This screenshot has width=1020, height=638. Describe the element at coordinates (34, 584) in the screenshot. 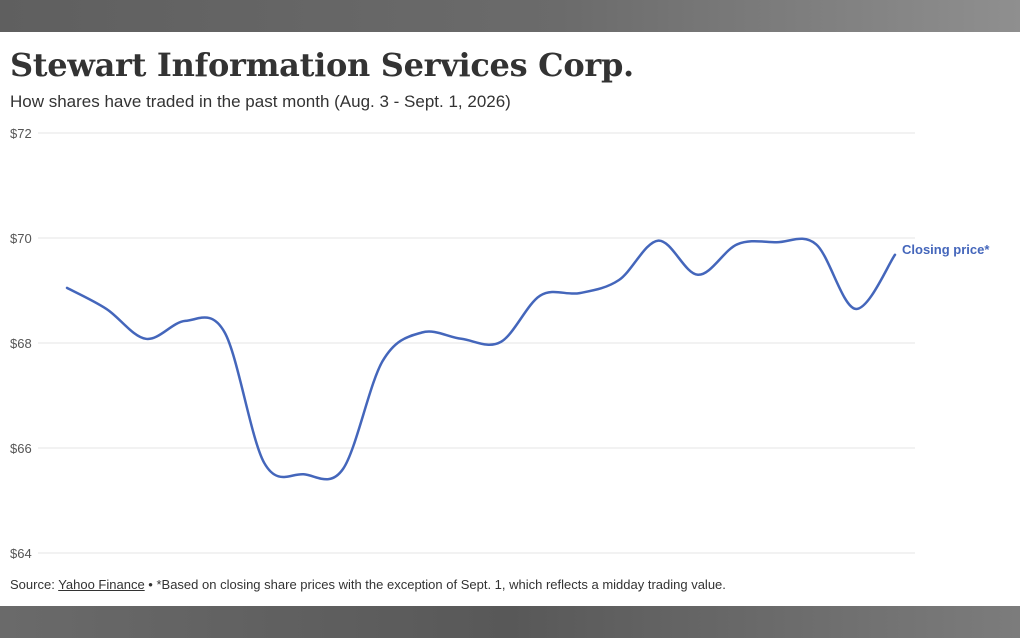

I see `source-prefix: Source:` at that location.